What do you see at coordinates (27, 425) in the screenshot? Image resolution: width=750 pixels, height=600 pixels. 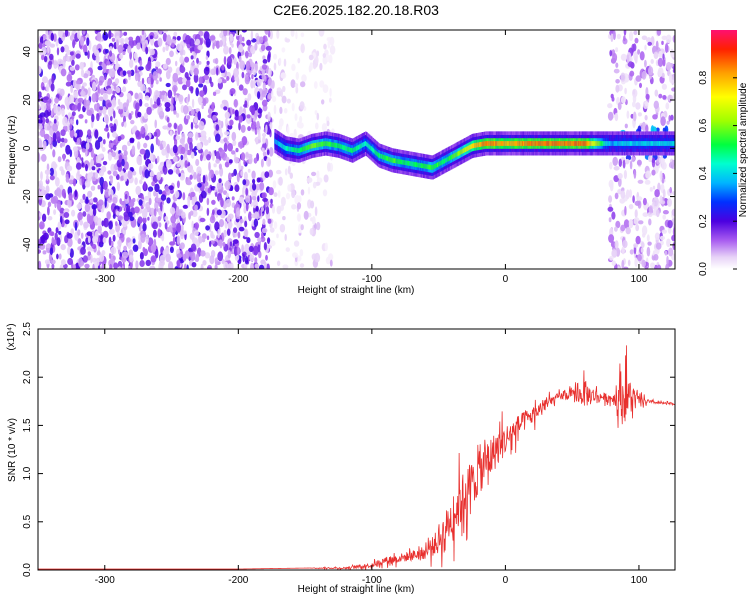 I see `y-tick-label: 1.5` at bounding box center [27, 425].